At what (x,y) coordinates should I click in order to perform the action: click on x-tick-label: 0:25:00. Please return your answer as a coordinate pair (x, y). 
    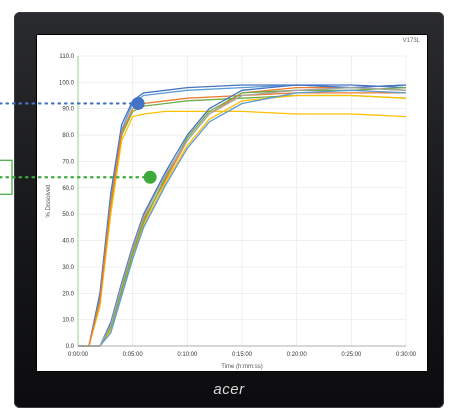
    Looking at the image, I should click on (351, 355).